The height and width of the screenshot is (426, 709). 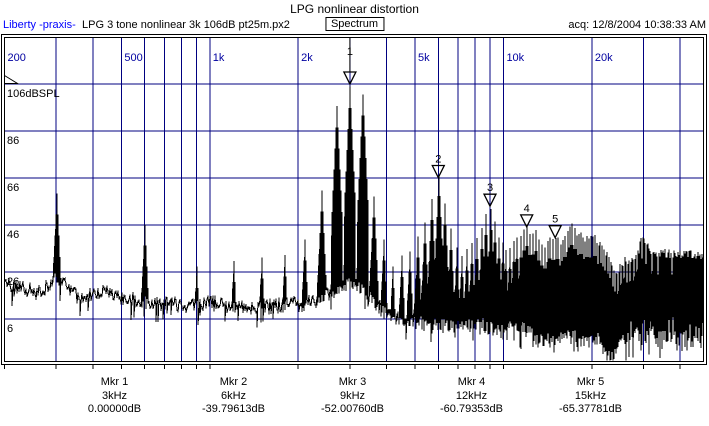 What do you see at coordinates (350, 52) in the screenshot?
I see `marker-number-label: 1` at bounding box center [350, 52].